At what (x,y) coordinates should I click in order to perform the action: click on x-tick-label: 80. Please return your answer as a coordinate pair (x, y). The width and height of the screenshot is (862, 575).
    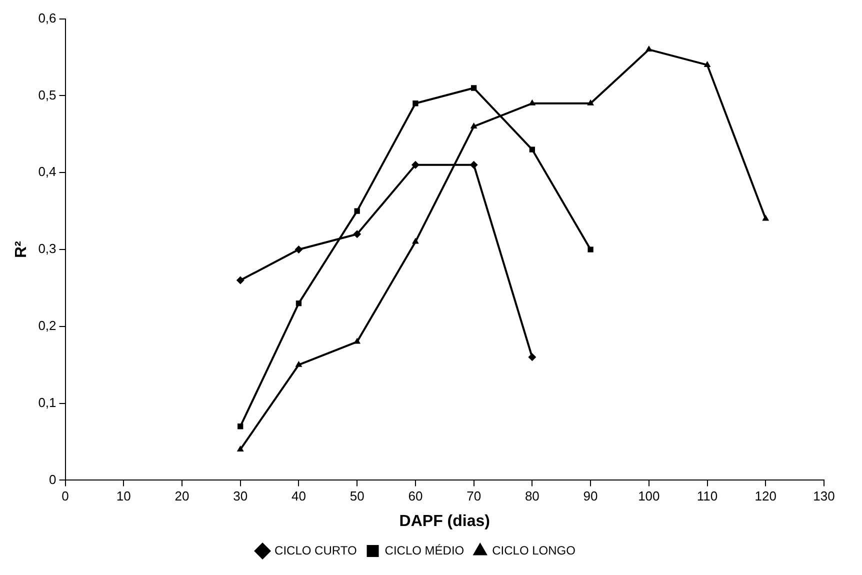
    Looking at the image, I should click on (532, 496).